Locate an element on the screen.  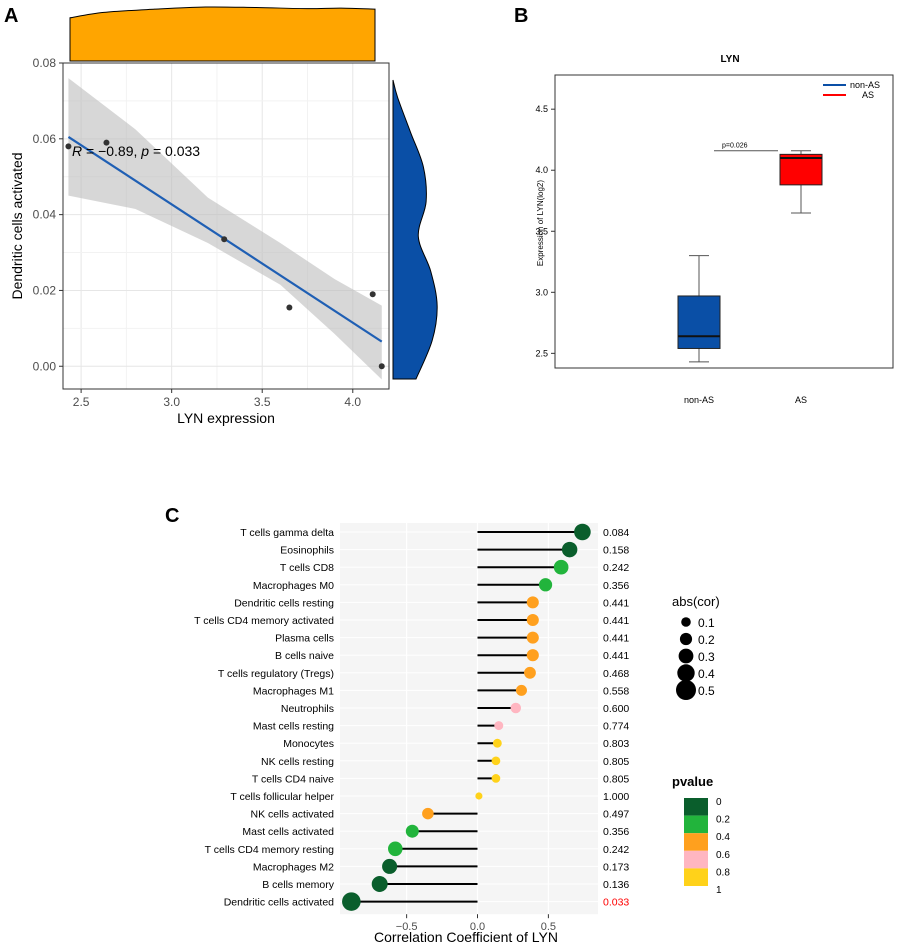
category-label: Macrophages M0 is located at coordinates (293, 586).